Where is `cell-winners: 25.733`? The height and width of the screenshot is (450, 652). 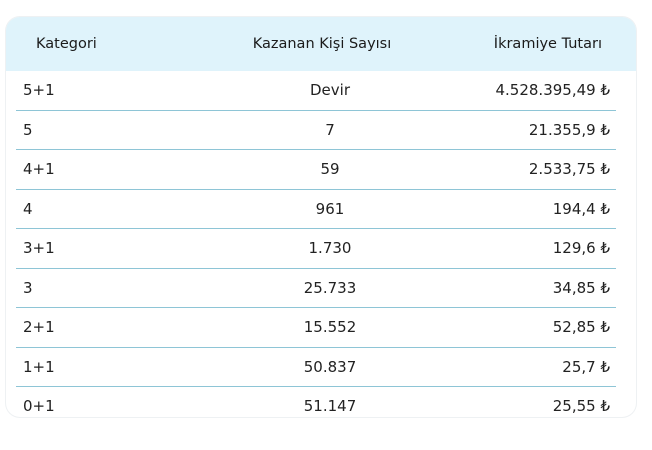
cell-winners: 25.733 is located at coordinates (330, 287).